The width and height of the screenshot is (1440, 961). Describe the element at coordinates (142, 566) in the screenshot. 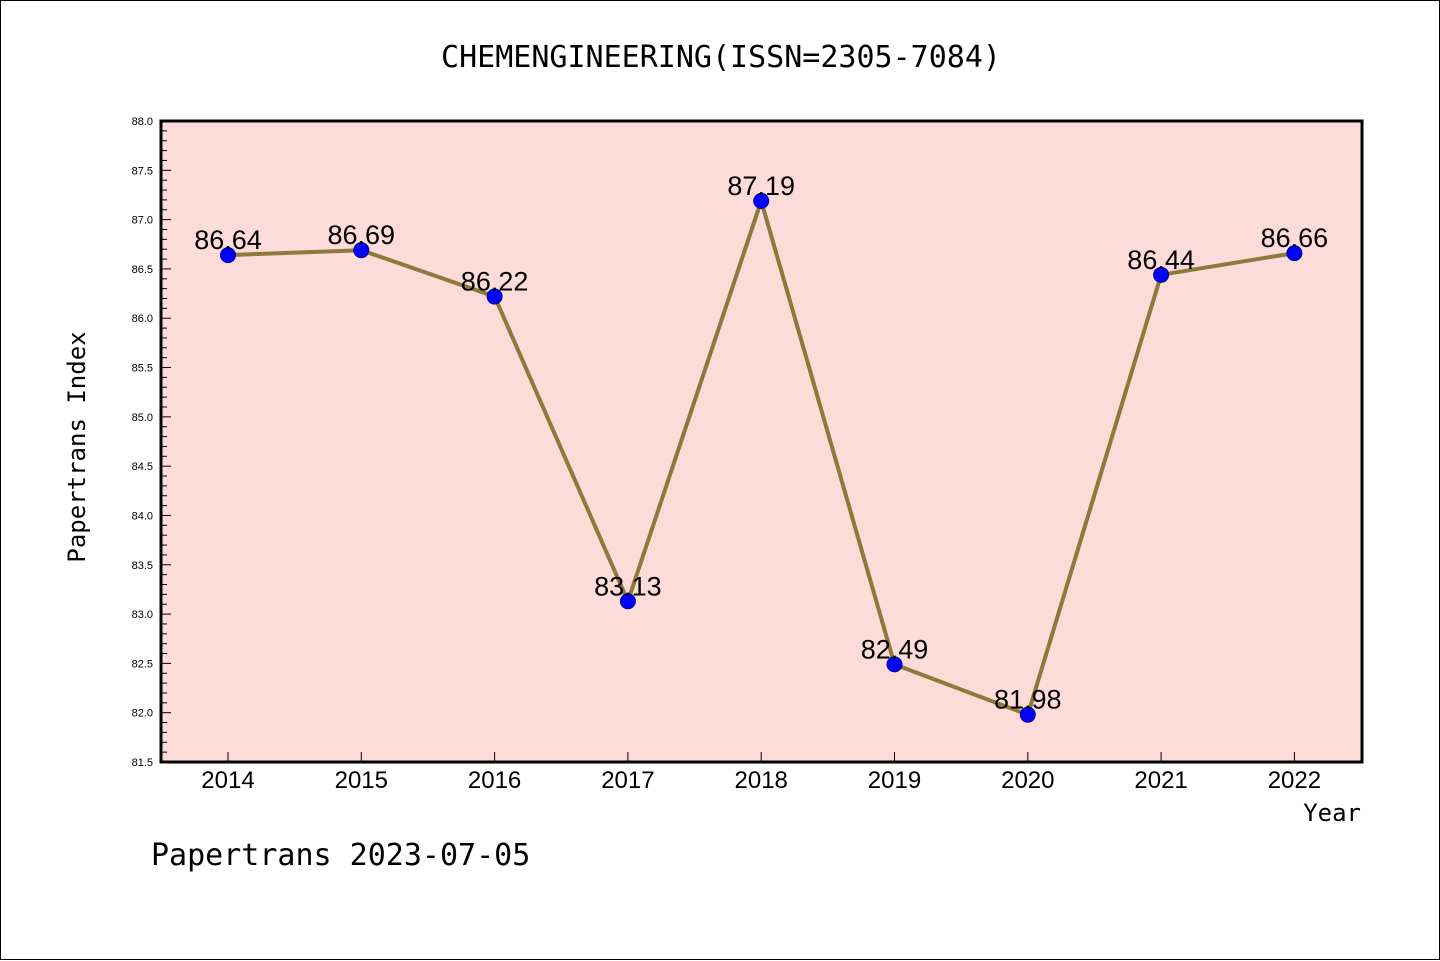

I see `y-tick-label: 83.5` at that location.